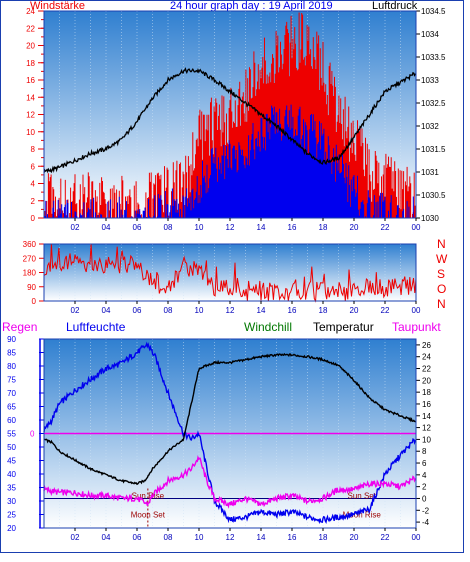  What do you see at coordinates (292, 537) in the screenshot?
I see `temp-x-label: 16` at bounding box center [292, 537].